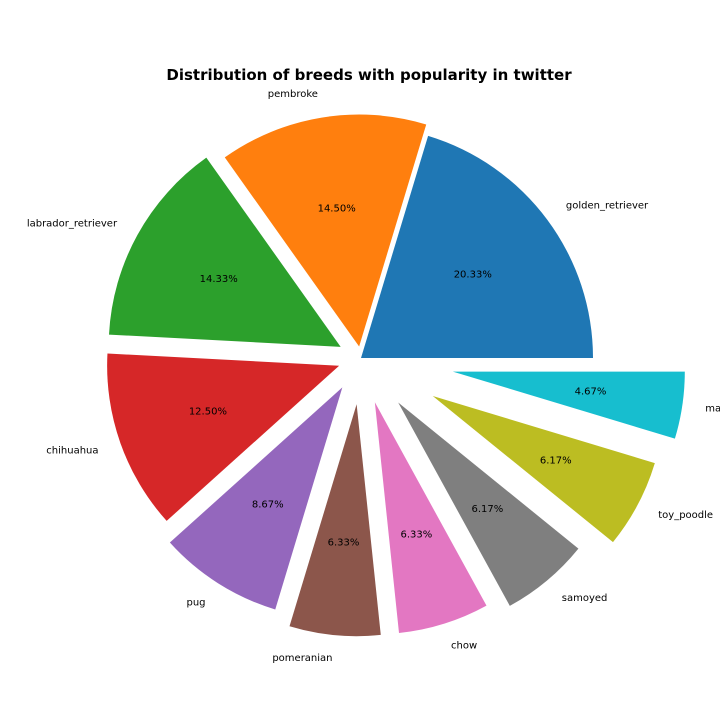 The width and height of the screenshot is (720, 720). Describe the element at coordinates (256, 498) in the screenshot. I see `slice-pug` at that location.